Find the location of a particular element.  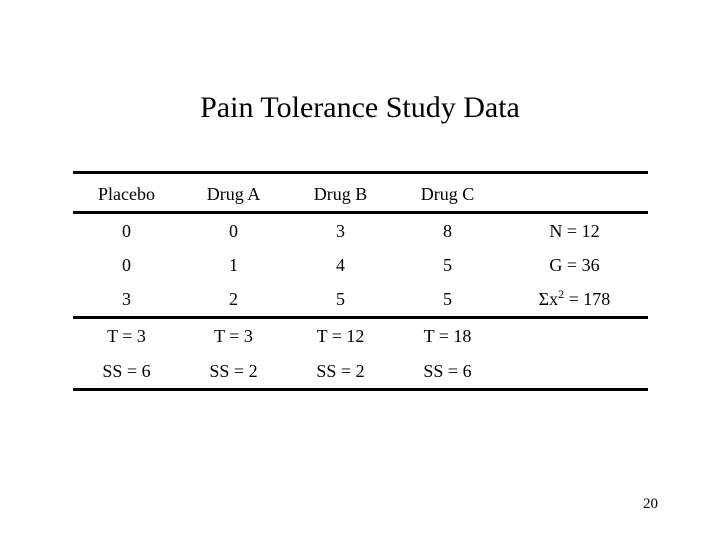

table-row: 3 2 5 5 Σx2 = 178 is located at coordinates (360, 300).